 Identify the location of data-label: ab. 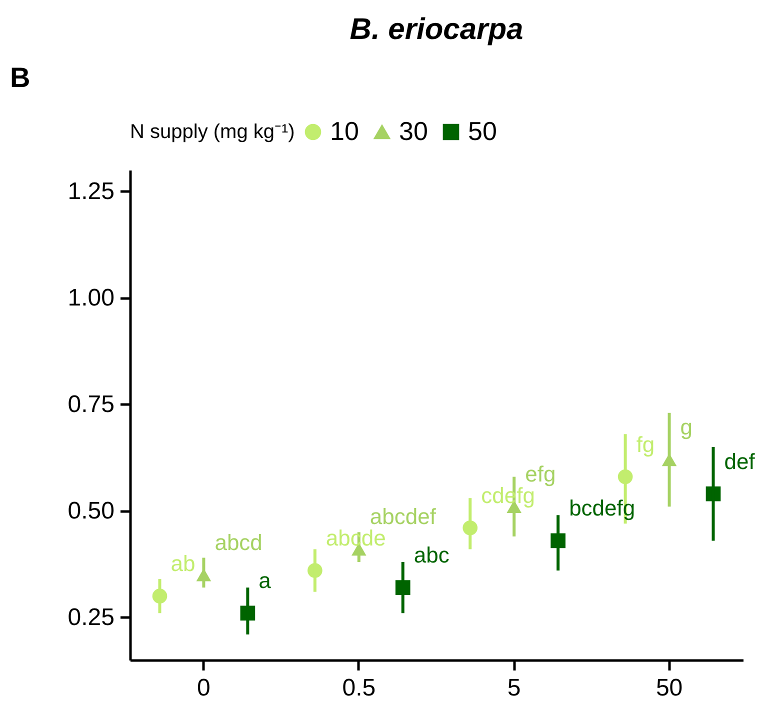
(183, 563).